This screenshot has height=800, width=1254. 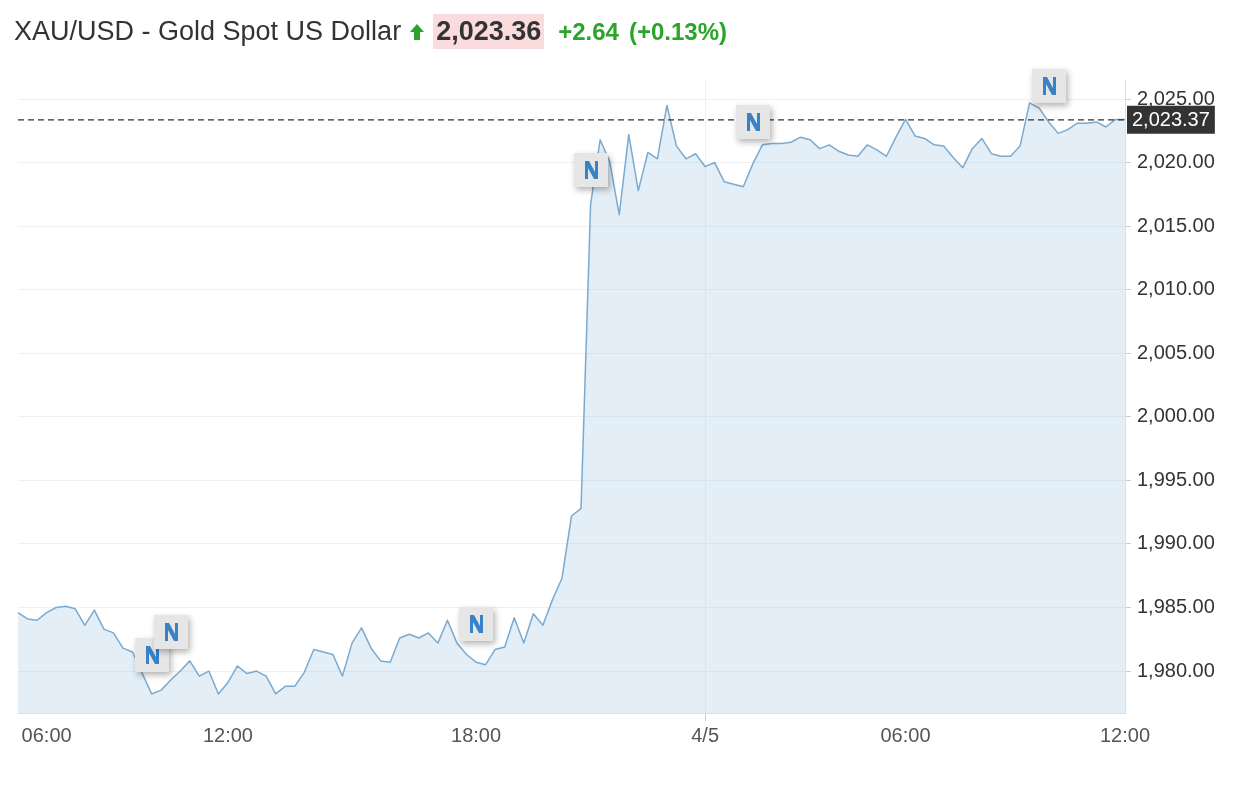 What do you see at coordinates (1176, 351) in the screenshot?
I see `y-tick-label: 2,005.00` at bounding box center [1176, 351].